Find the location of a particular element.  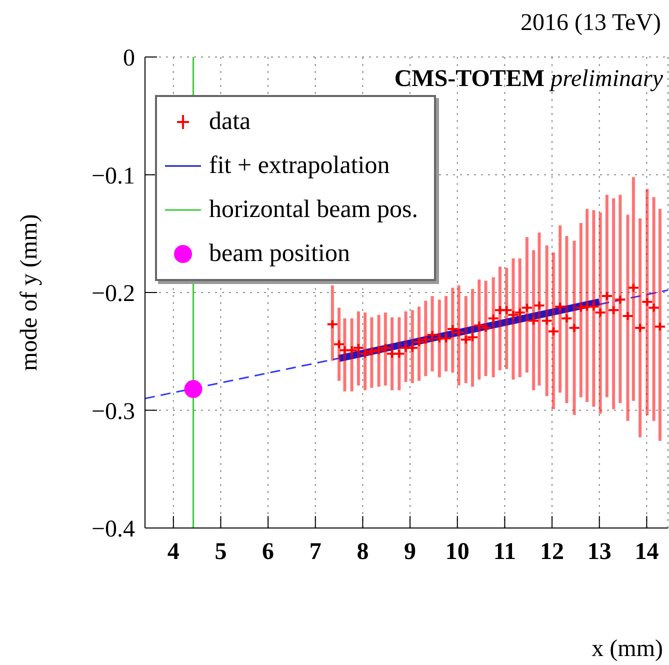

x-tick-label: 10 is located at coordinates (457, 552).